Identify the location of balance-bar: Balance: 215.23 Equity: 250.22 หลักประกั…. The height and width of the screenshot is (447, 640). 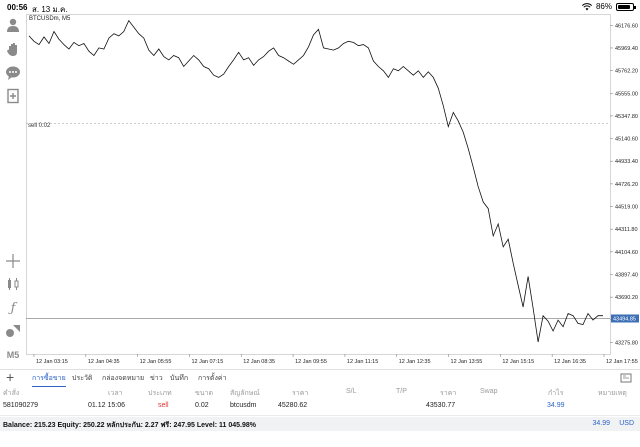
(320, 424).